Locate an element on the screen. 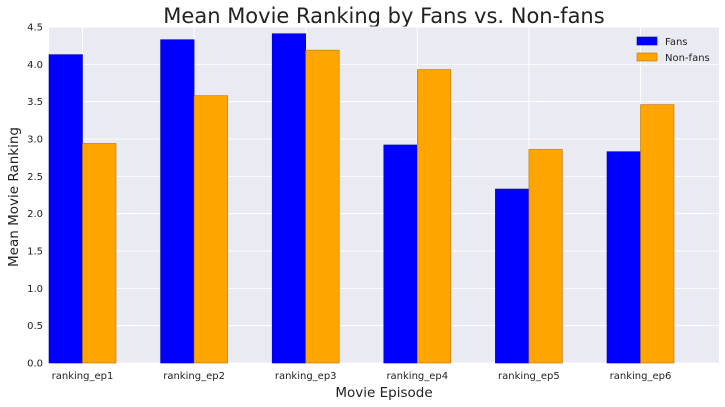  y-tick-label: 3.5 is located at coordinates (35, 102).